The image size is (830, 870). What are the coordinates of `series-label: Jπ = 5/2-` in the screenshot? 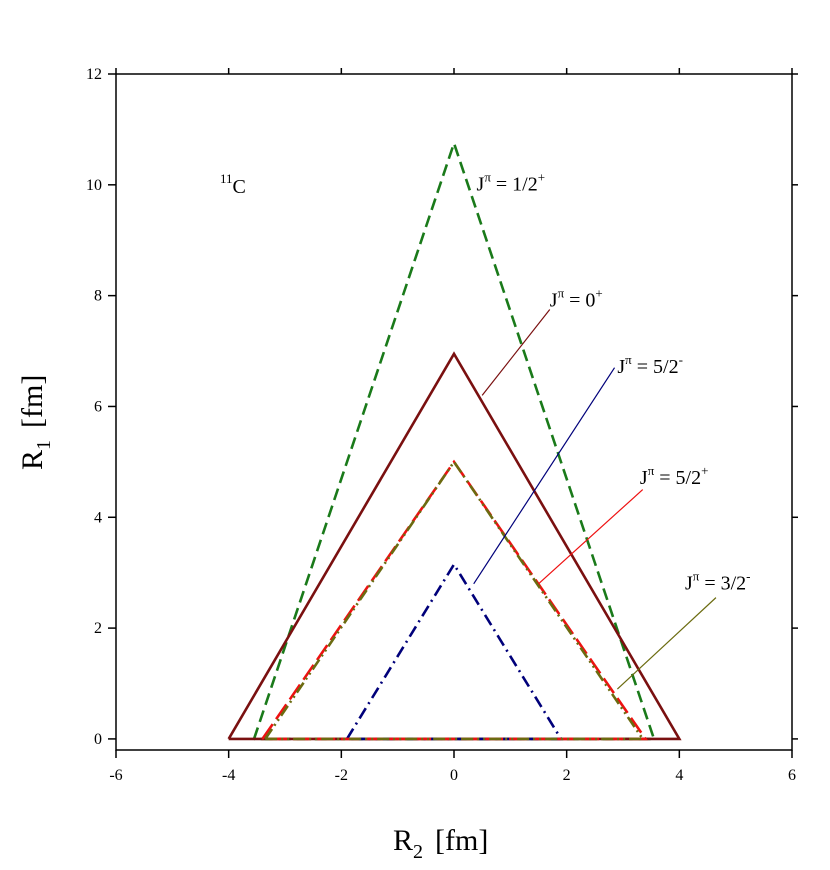 It's located at (650, 365).